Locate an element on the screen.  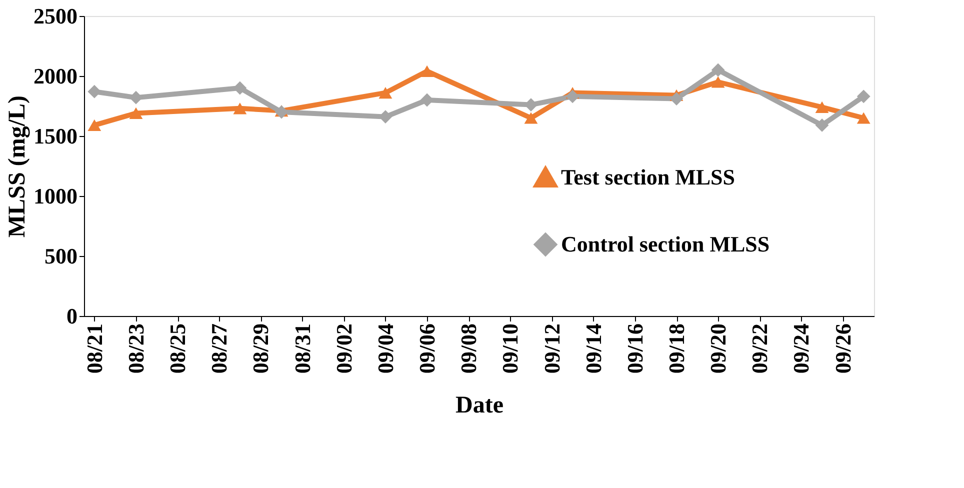
x-tick-label: 09/04 is located at coordinates (385, 349).